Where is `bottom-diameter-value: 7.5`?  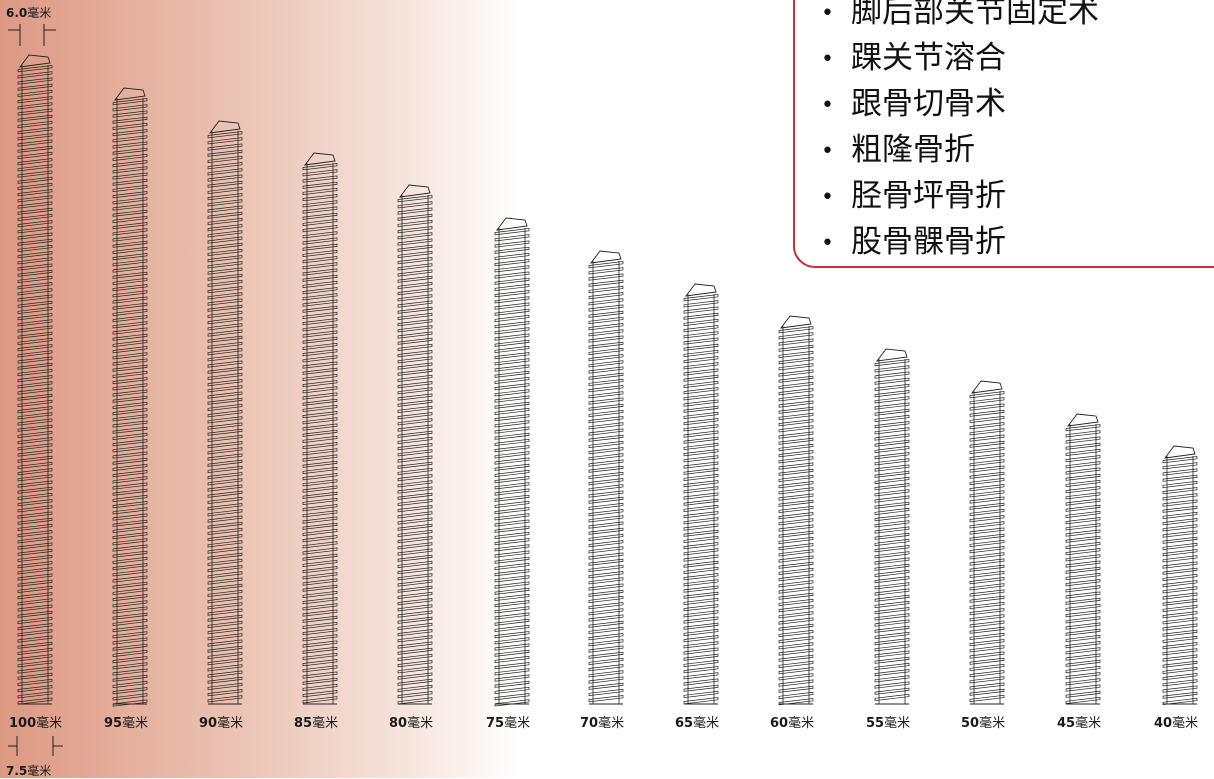 bottom-diameter-value: 7.5 is located at coordinates (17, 771).